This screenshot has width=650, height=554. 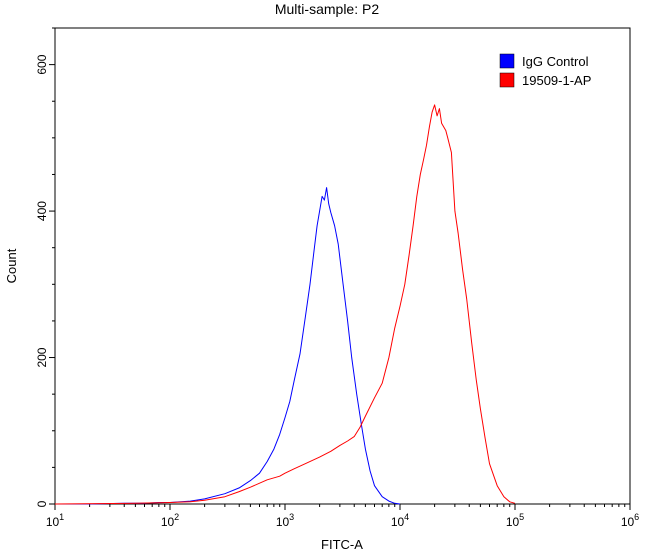 I want to click on x-tick-exponent: 2, so click(x=176, y=517).